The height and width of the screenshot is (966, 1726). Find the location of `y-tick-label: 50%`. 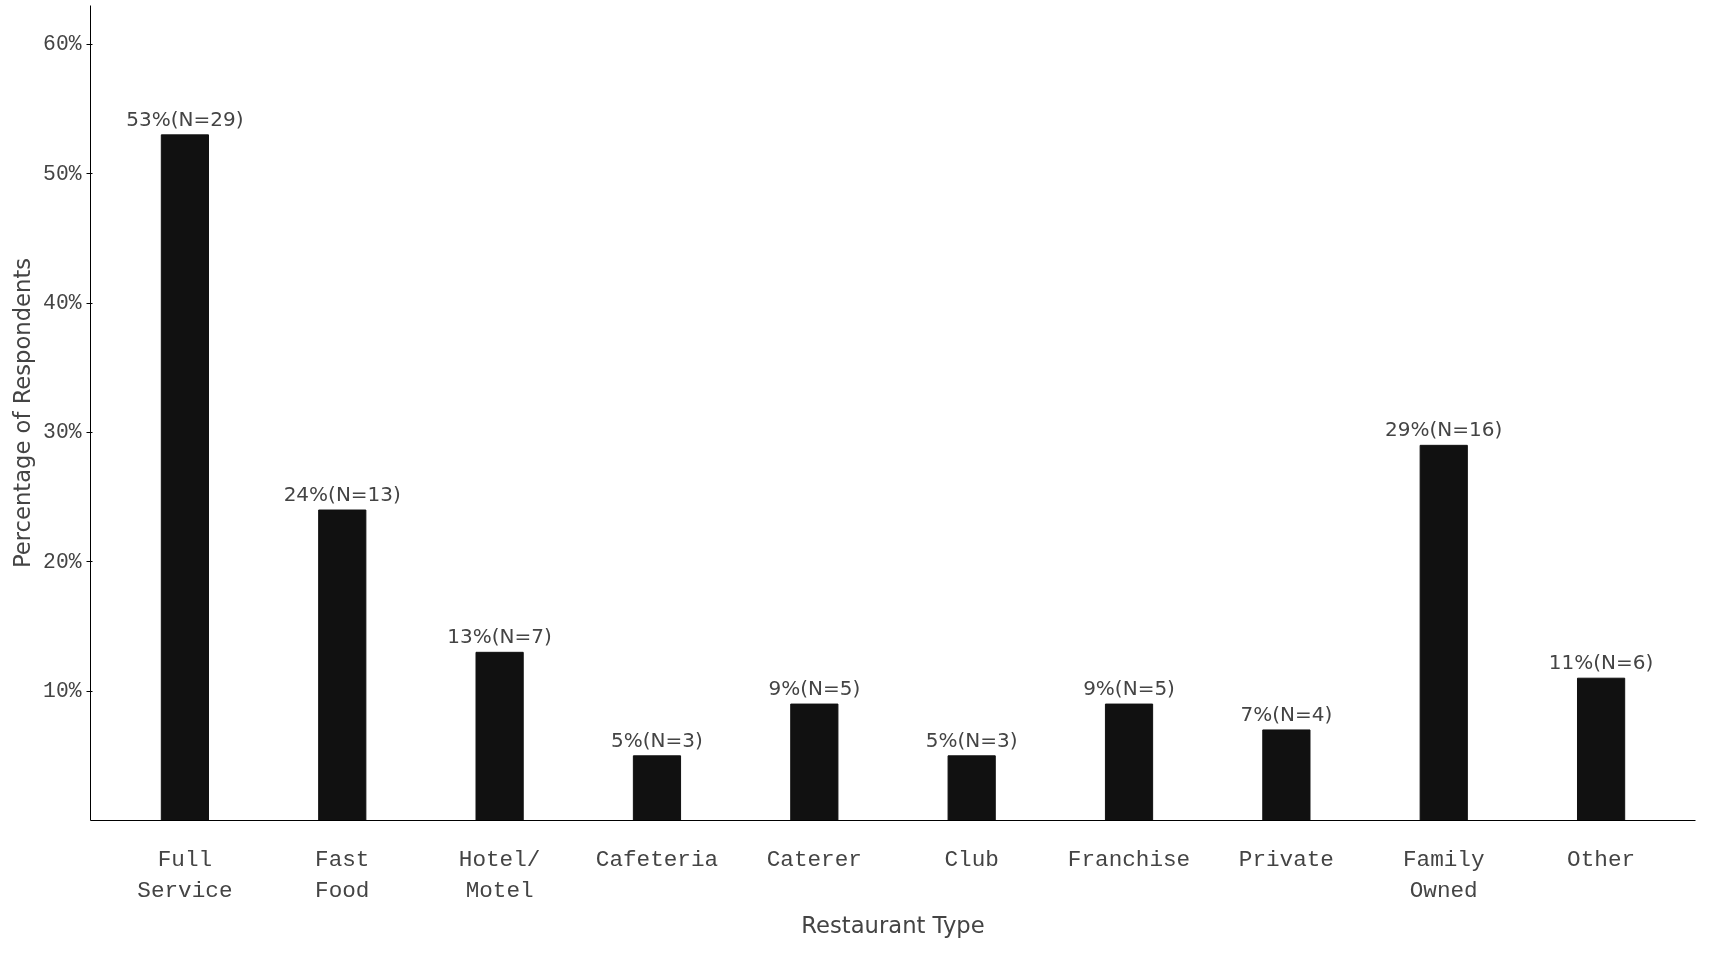

y-tick-label: 50% is located at coordinates (62, 173).